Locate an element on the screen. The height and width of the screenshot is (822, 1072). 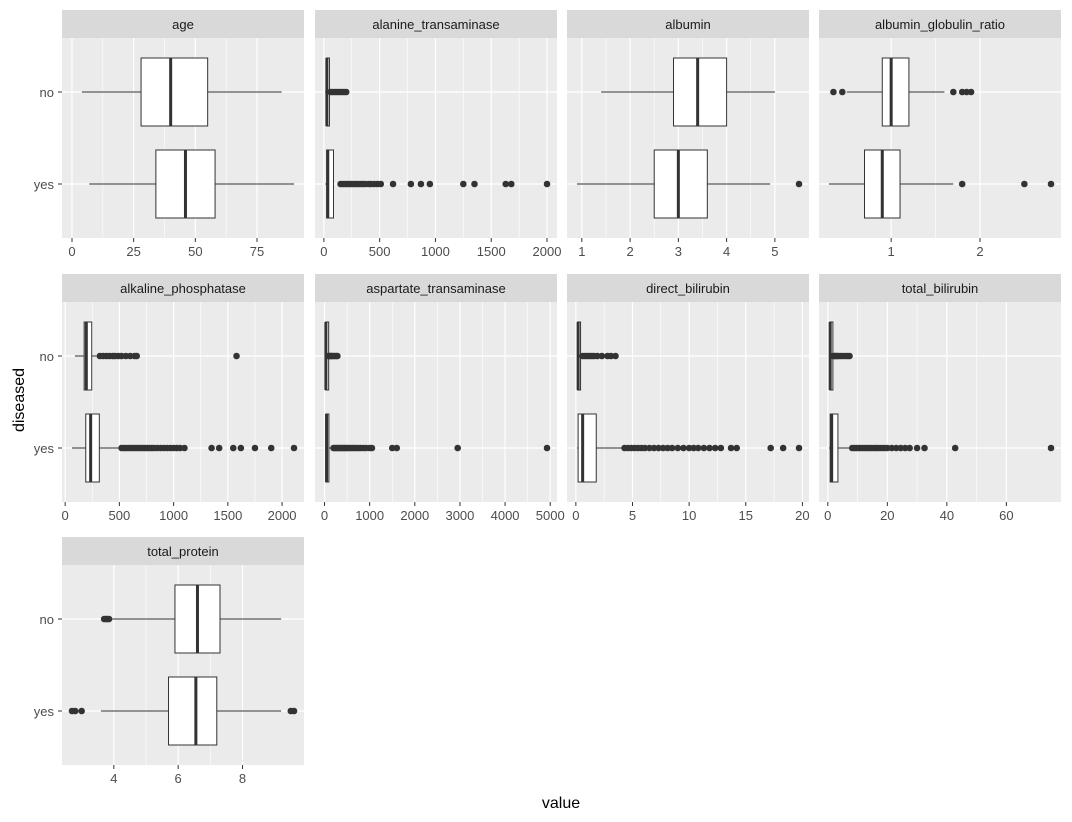
facet-strip-label: albumin_globulin_ratio is located at coordinates (940, 24).